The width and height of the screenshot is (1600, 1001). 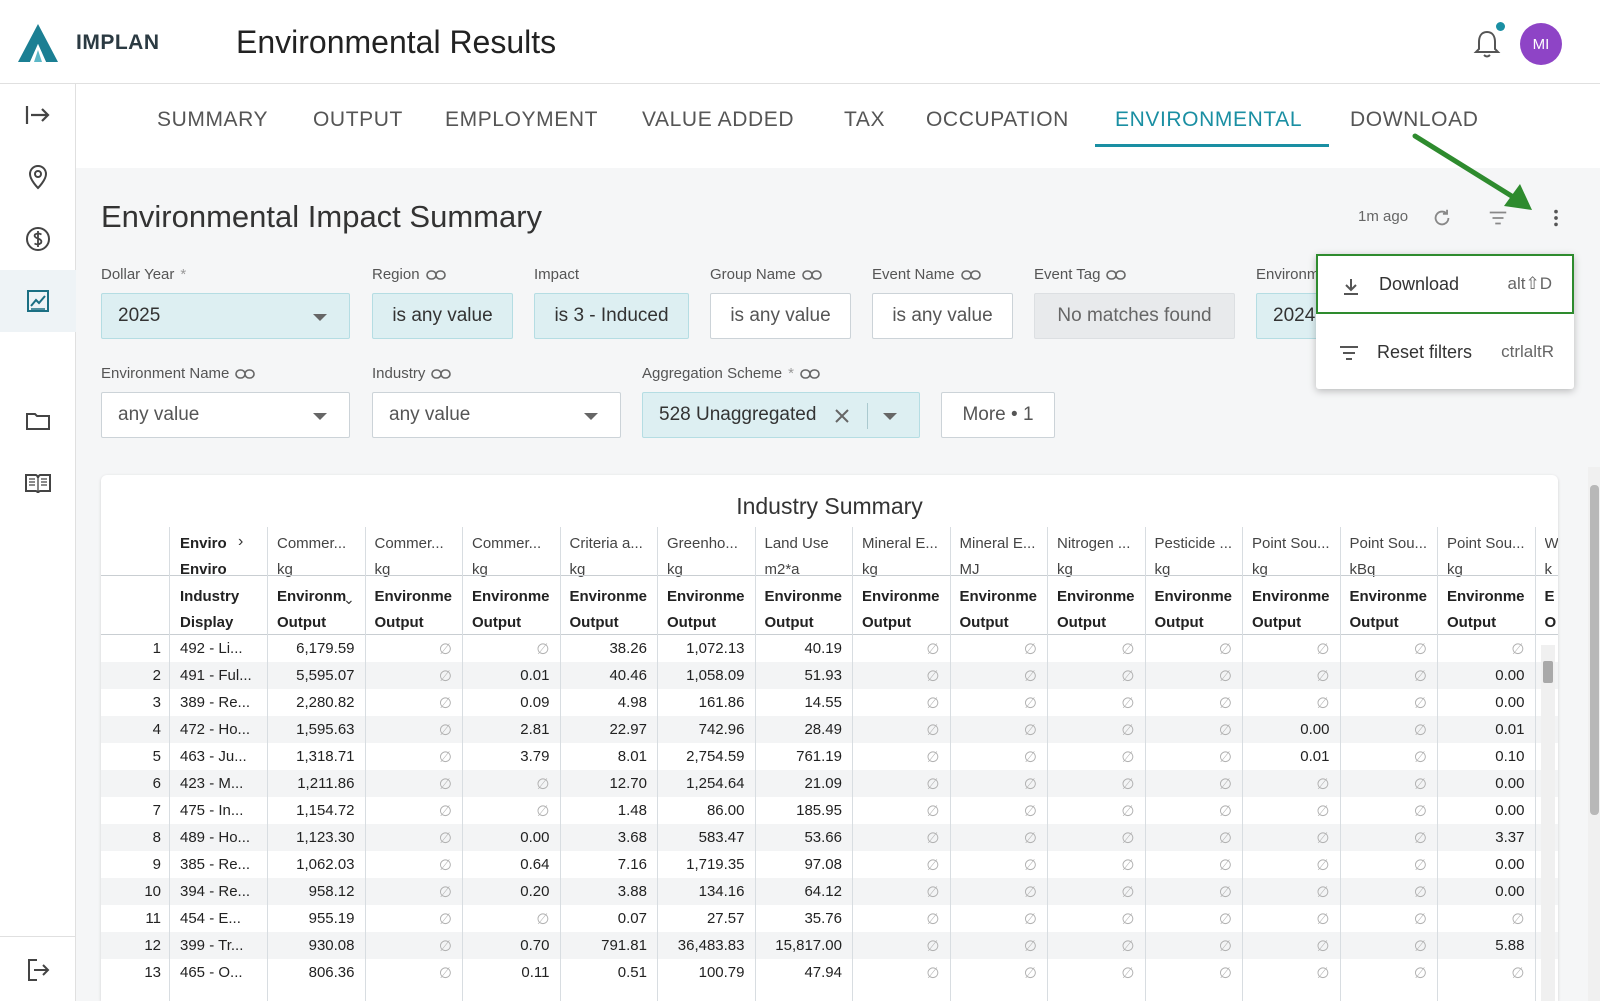 I want to click on table-scrollbar, so click(x=1548, y=823).